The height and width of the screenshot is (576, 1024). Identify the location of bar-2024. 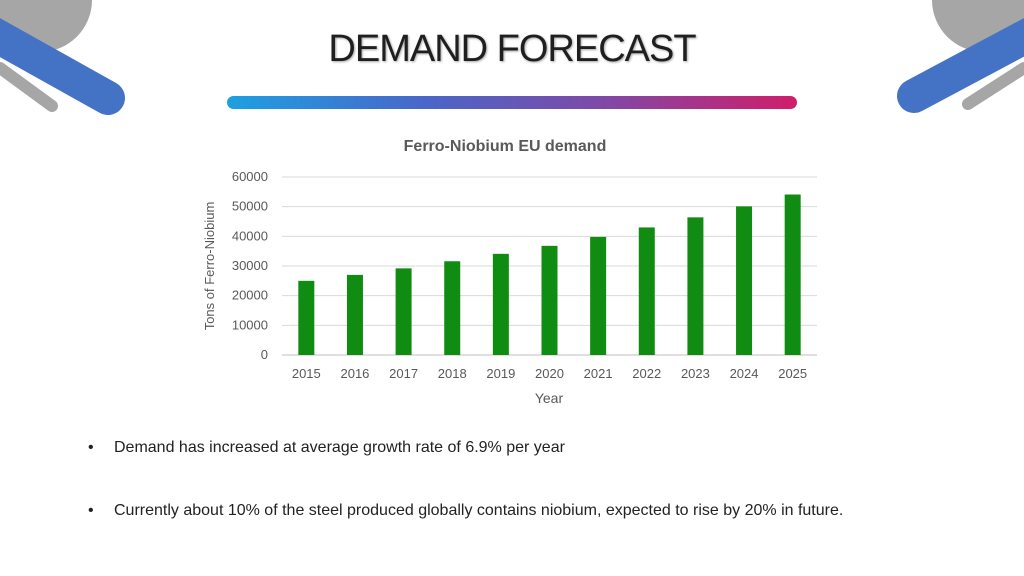
(744, 280).